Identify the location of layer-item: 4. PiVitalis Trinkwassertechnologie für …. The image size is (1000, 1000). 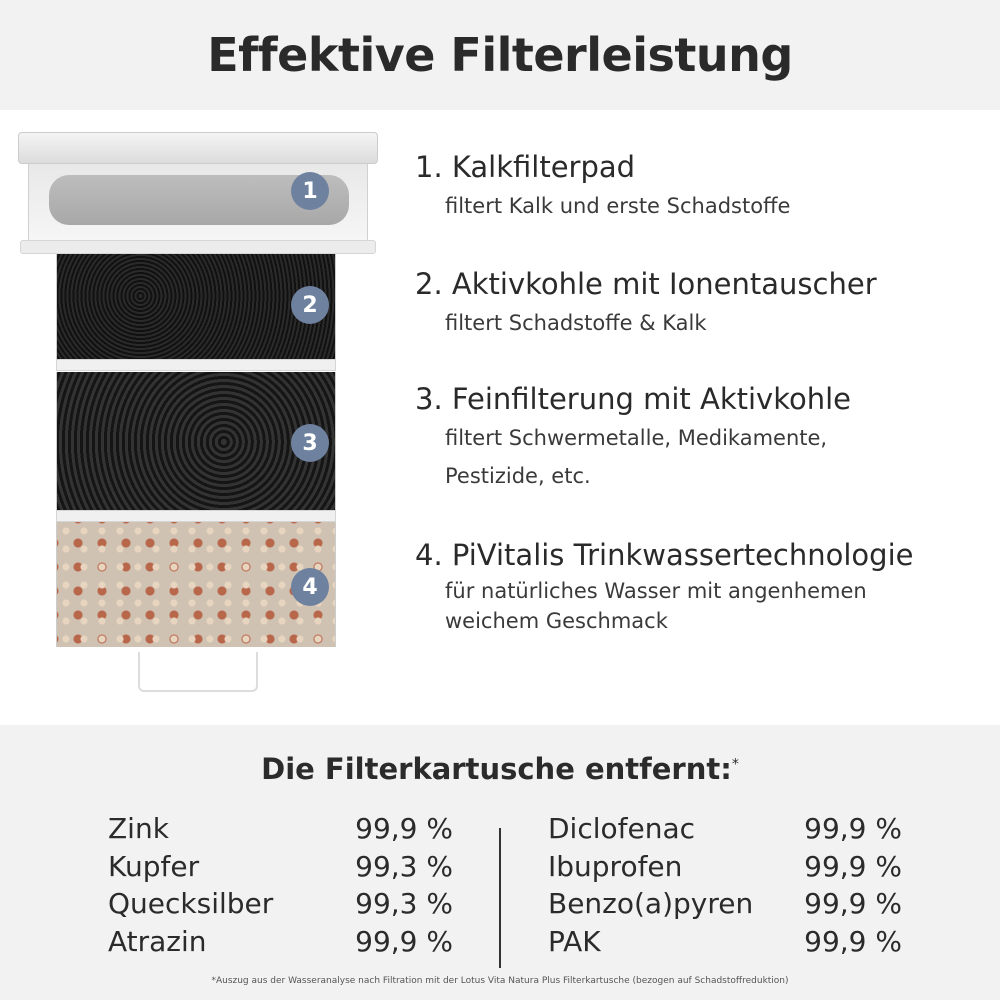
(664, 585).